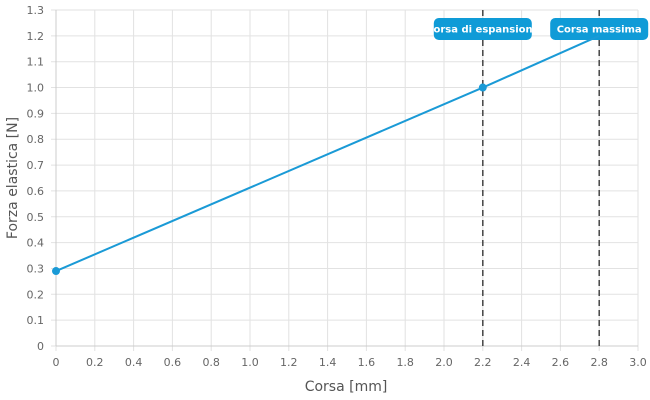  I want to click on annotation-label: Corsa di espansione, so click(483, 29).